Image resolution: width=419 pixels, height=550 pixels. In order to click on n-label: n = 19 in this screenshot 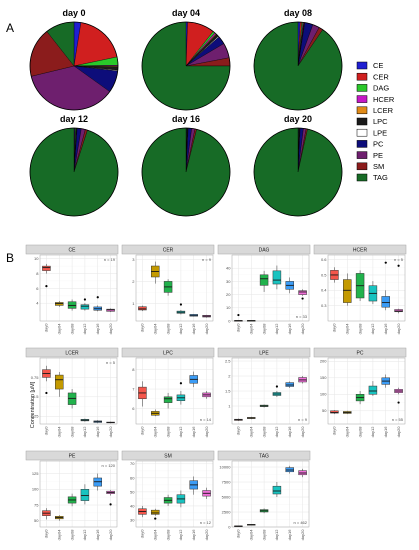, I will do `click(110, 259)`.